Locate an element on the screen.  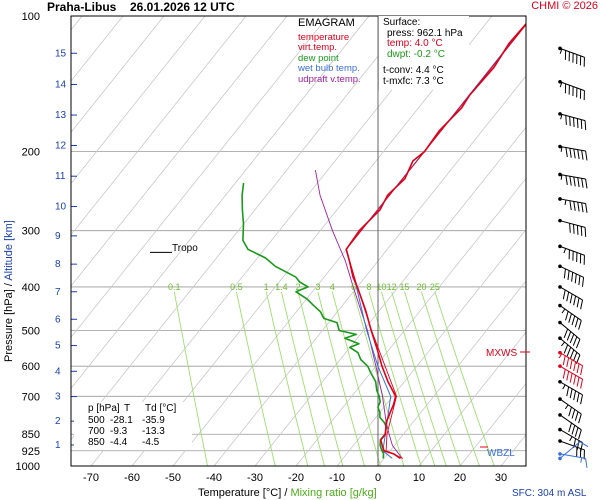
temperature-tick-label: -60 is located at coordinates (132, 478).